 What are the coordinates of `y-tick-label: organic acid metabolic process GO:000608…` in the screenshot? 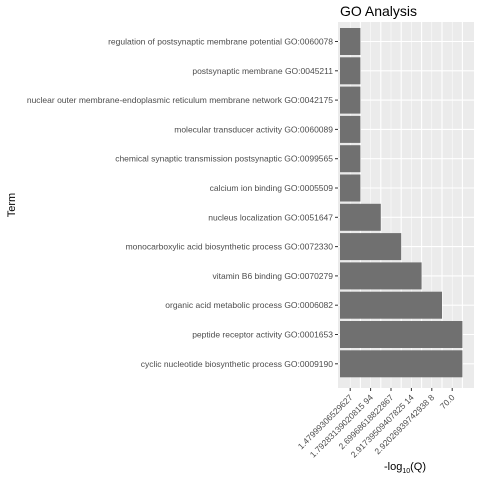 It's located at (249, 305).